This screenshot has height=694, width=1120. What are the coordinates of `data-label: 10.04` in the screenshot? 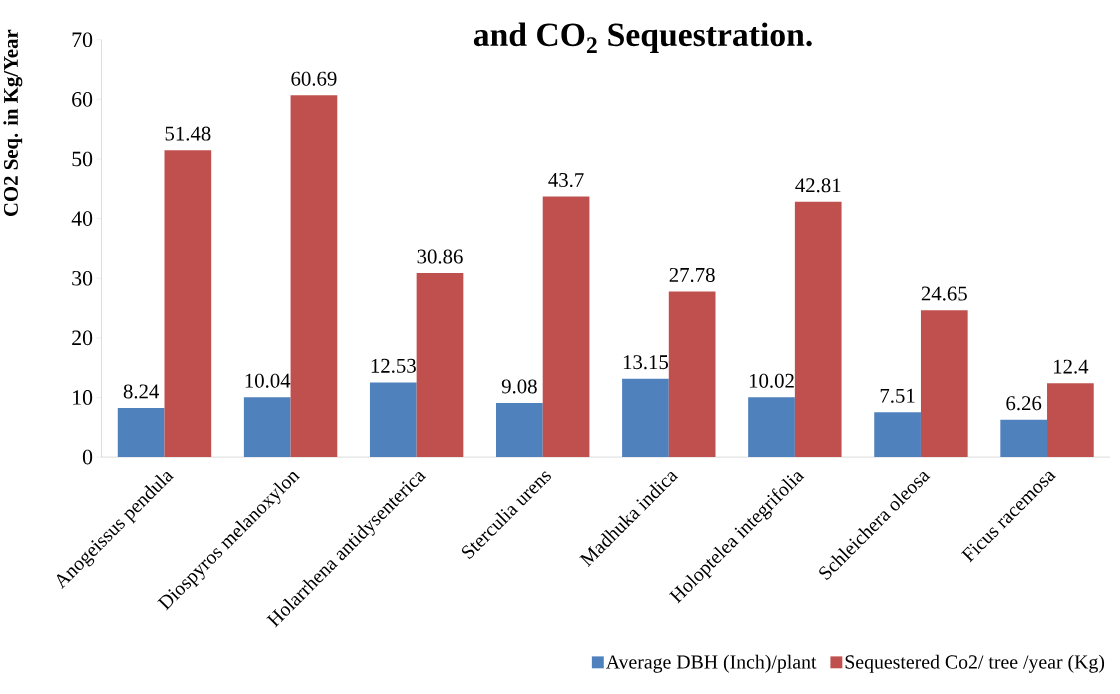 It's located at (268, 380).